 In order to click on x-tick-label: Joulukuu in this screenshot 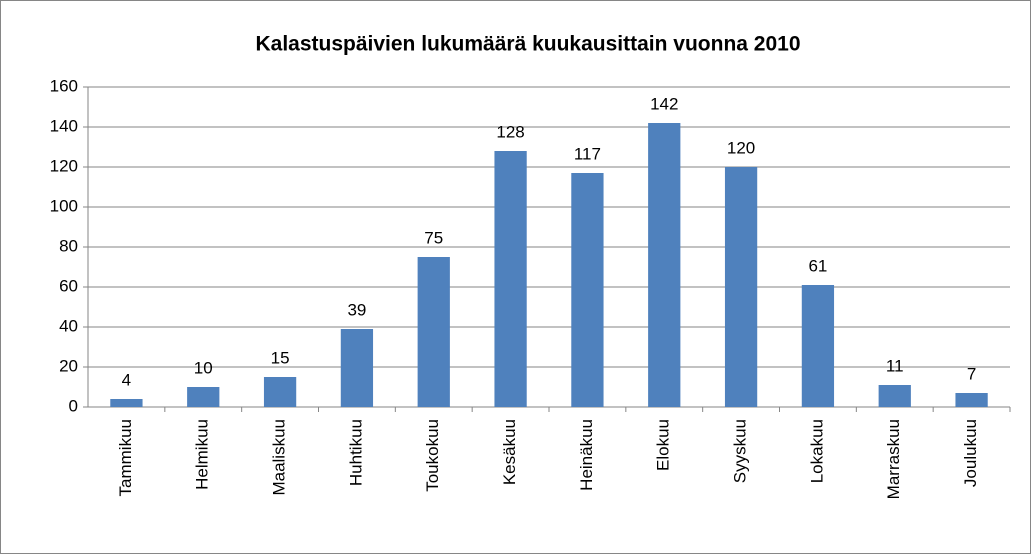, I will do `click(970, 453)`.